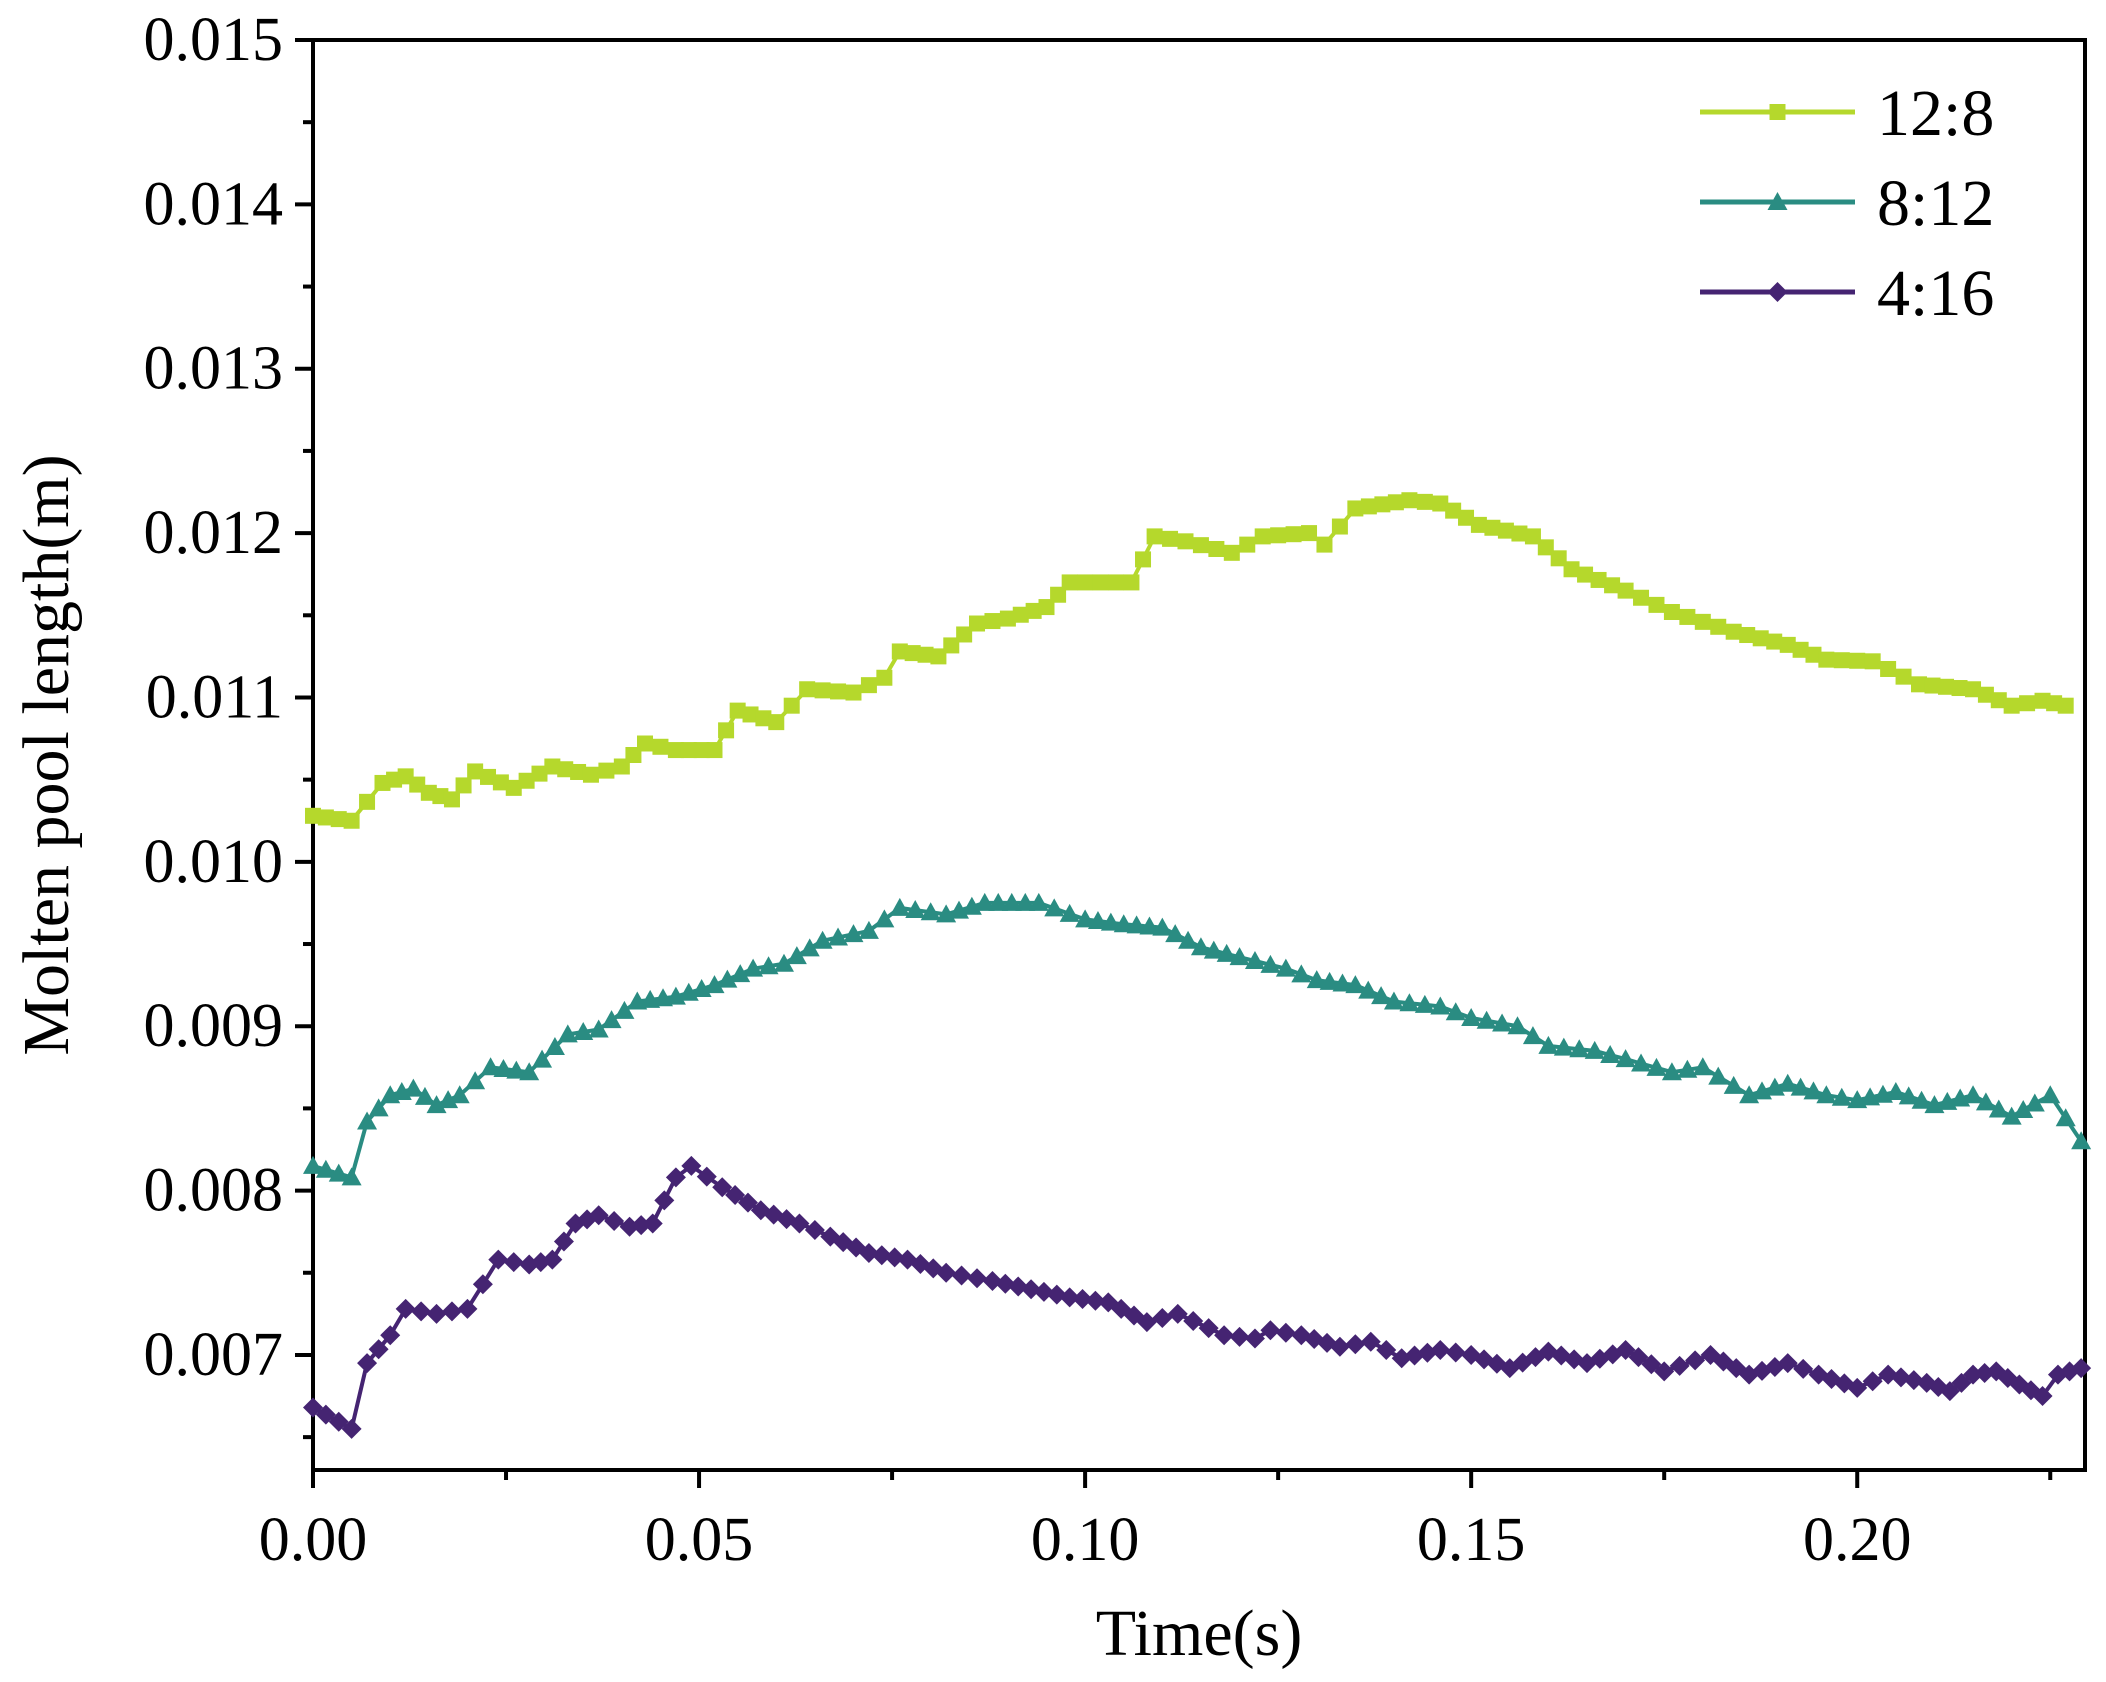 The width and height of the screenshot is (2106, 1682). What do you see at coordinates (313, 1540) in the screenshot?
I see `x-tick-label: 0.00` at bounding box center [313, 1540].